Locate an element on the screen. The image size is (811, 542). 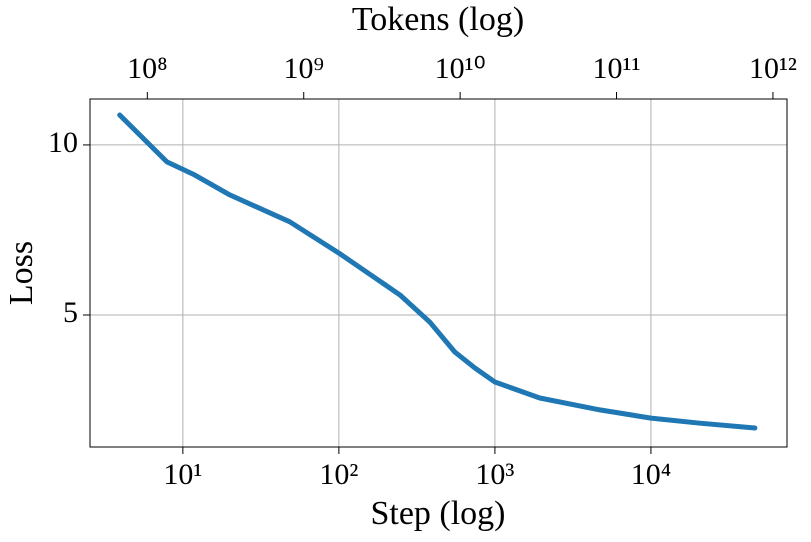
x2-tick-label: 10⁹ is located at coordinates (303, 68).